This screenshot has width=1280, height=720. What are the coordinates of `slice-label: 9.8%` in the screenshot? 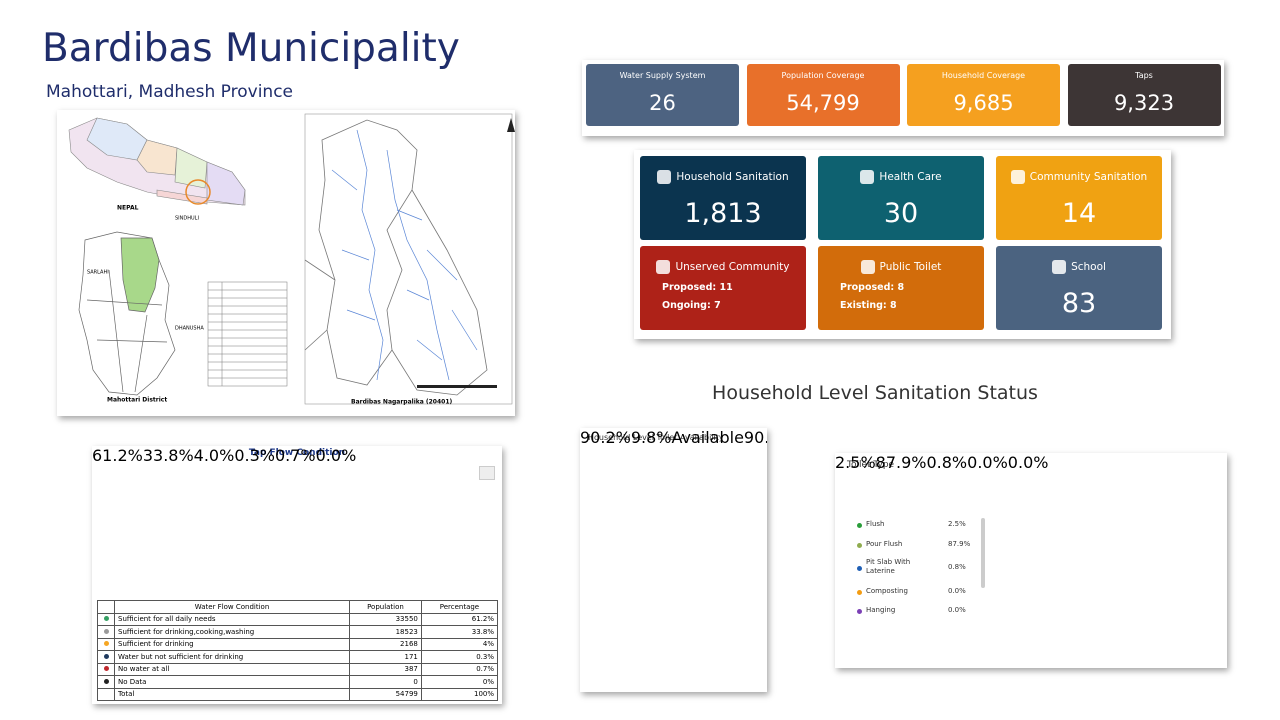 It's located at (651, 437).